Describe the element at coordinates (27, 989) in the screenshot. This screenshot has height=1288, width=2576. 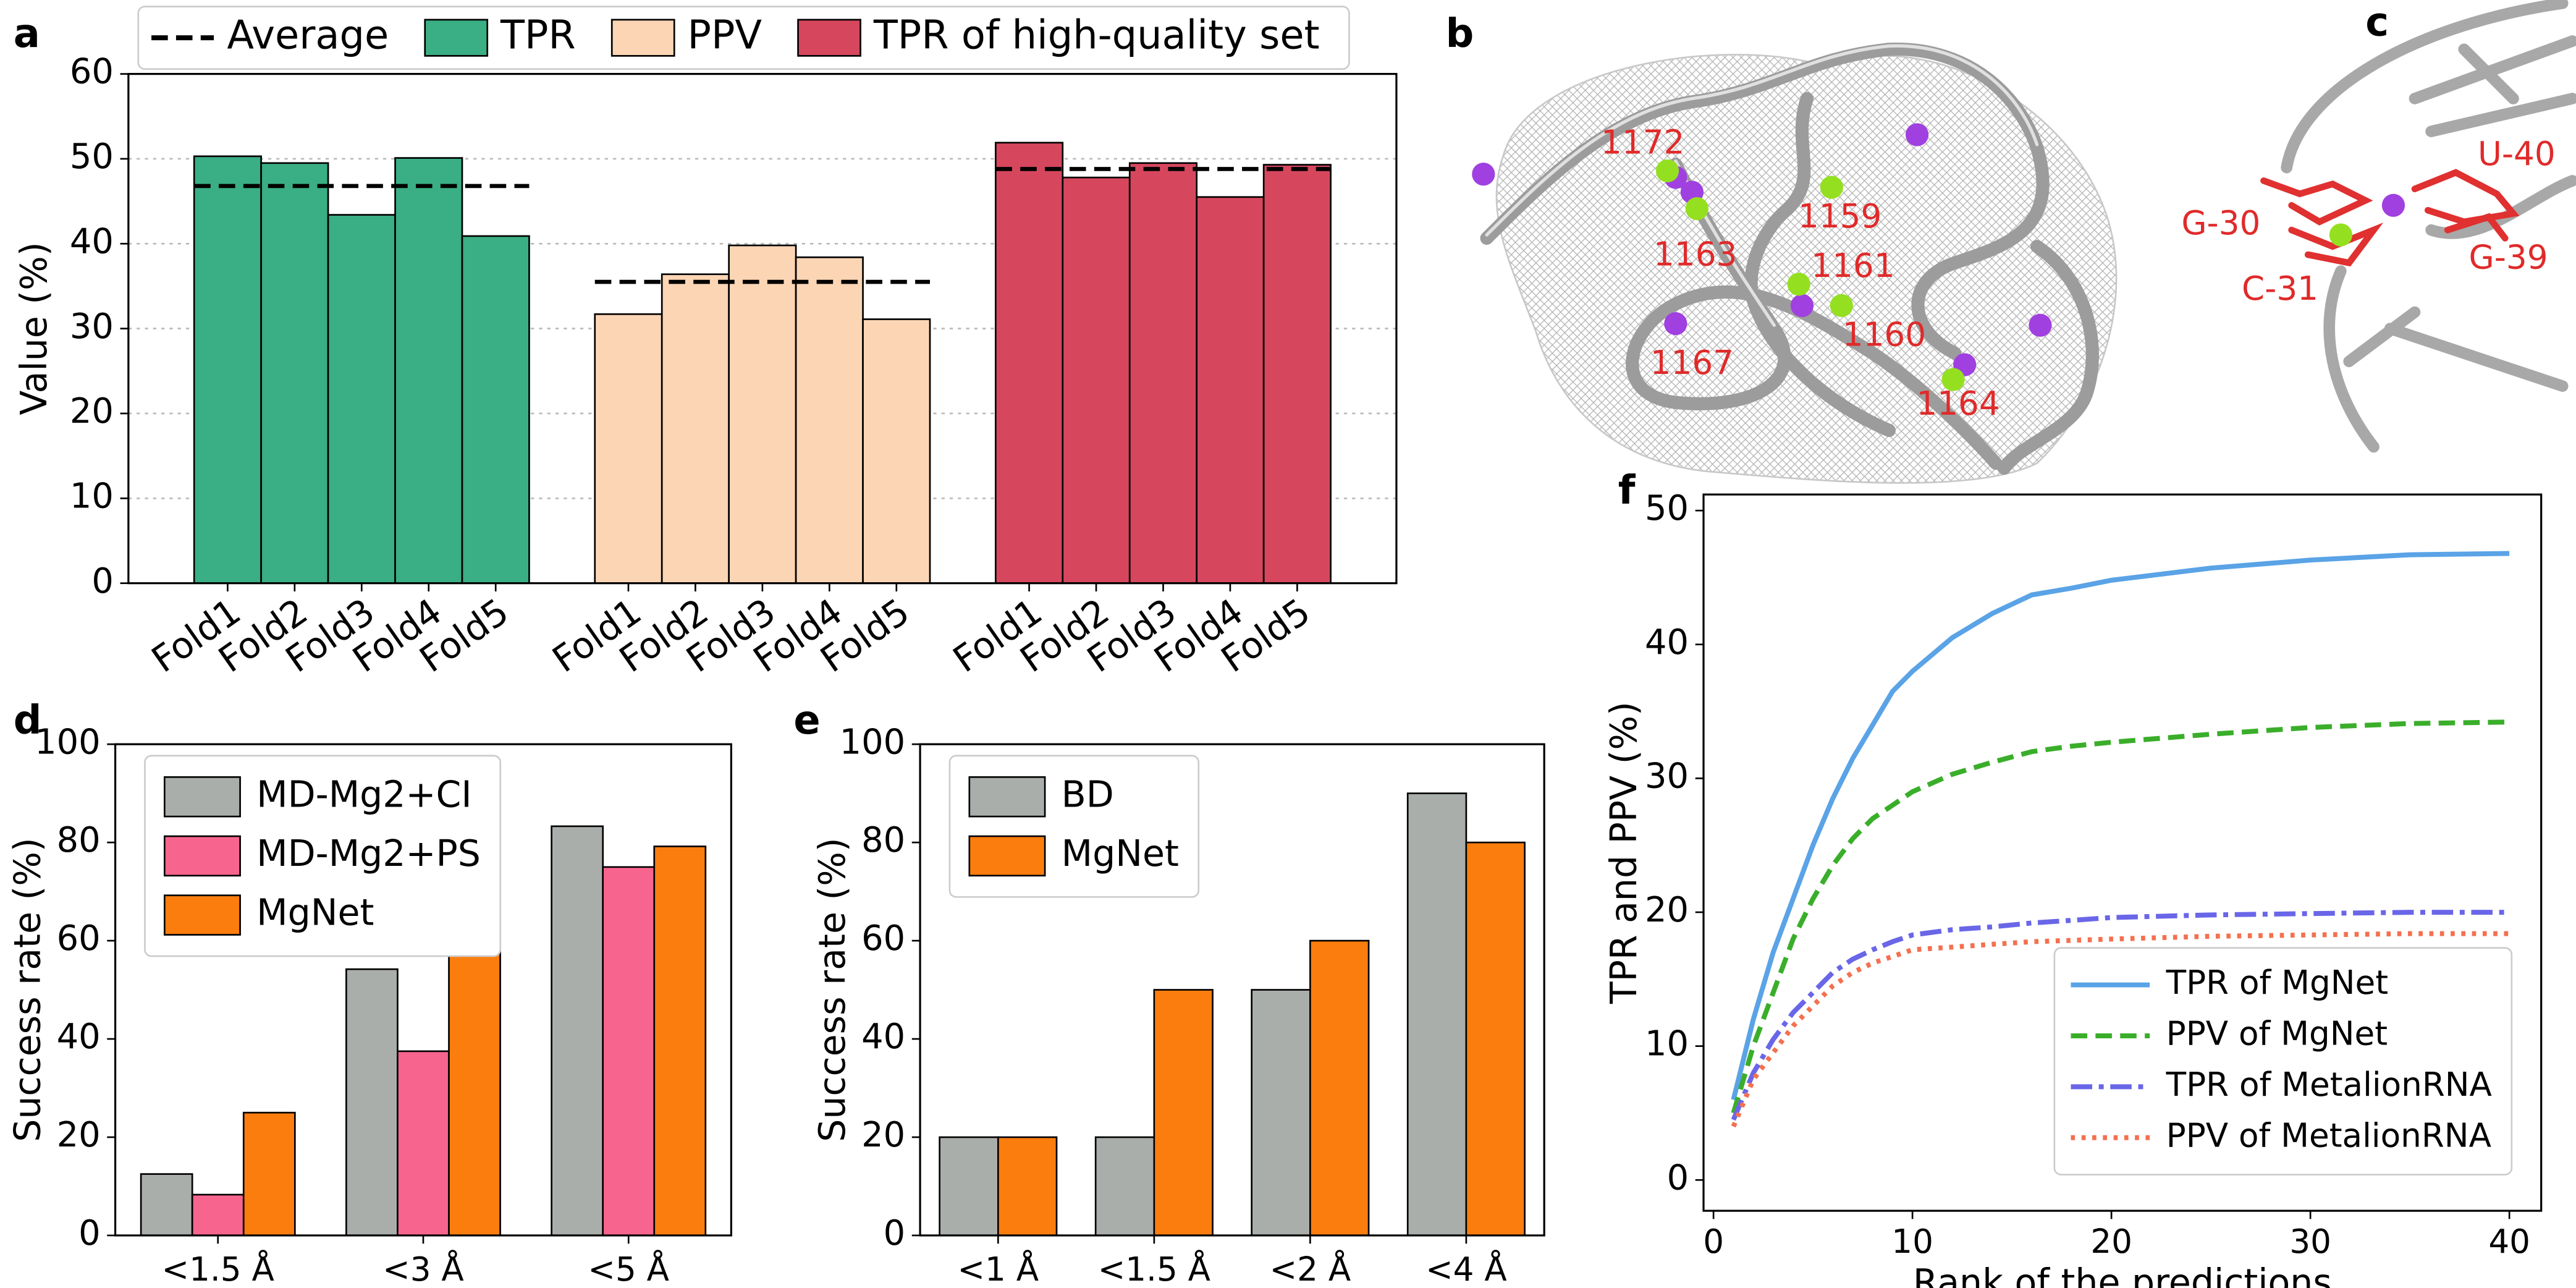
I see `y-axis-label: Success rate (%)` at that location.